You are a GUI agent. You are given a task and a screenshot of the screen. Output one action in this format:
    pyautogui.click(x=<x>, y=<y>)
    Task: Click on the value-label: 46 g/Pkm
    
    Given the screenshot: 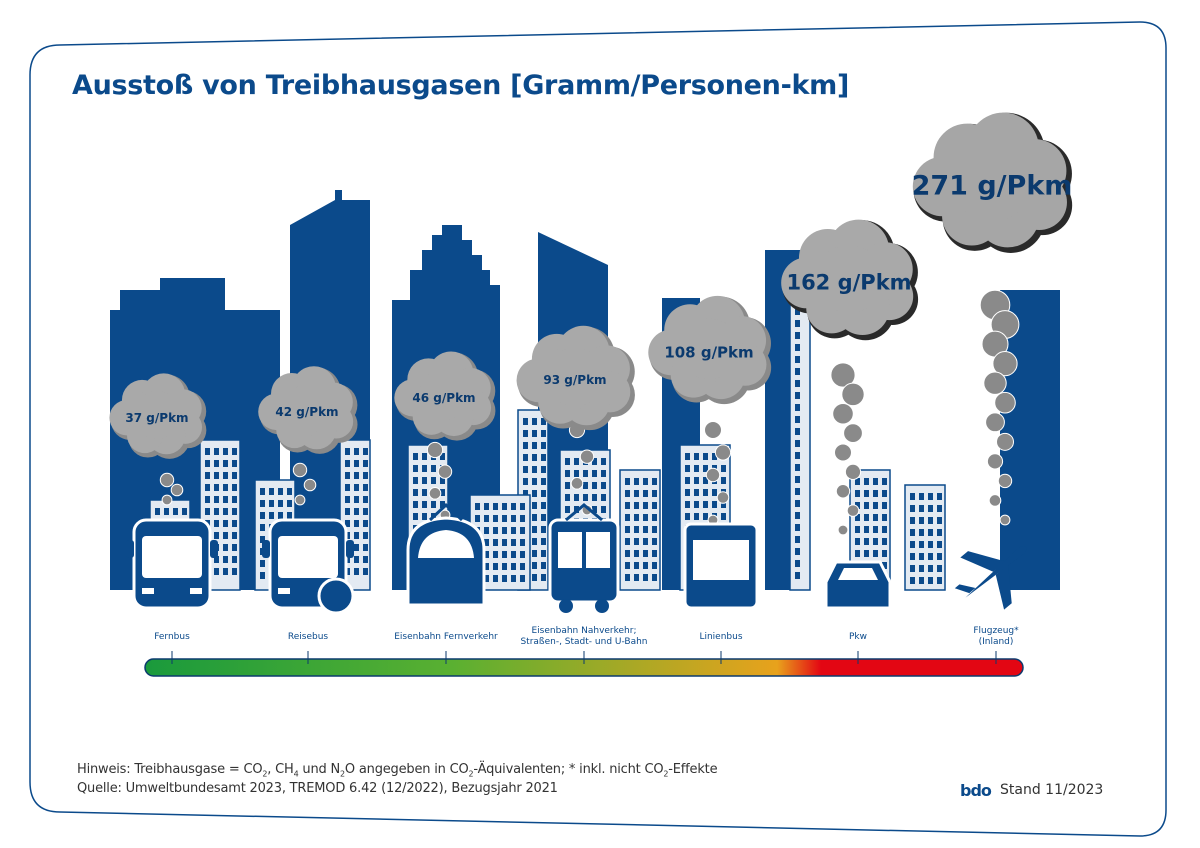 What is the action you would take?
    pyautogui.click(x=443, y=398)
    